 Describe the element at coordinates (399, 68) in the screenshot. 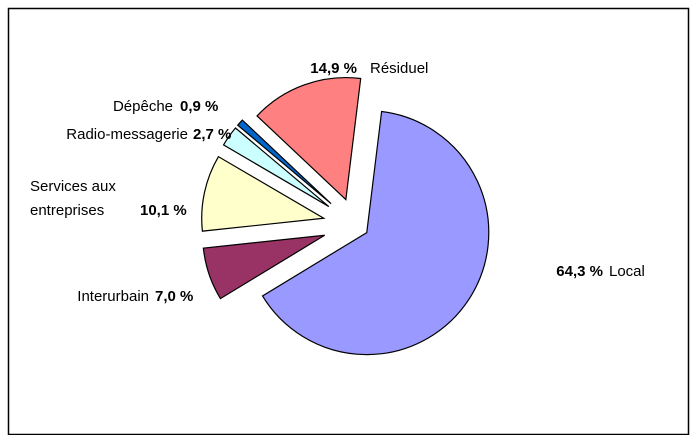

I see `category-label: Résiduel` at that location.